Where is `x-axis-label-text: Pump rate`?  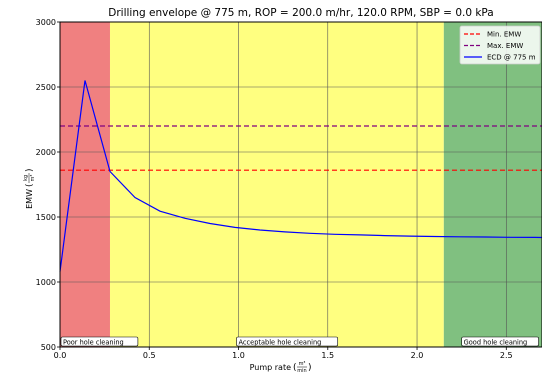 x-axis-label-text: Pump rate is located at coordinates (270, 367).